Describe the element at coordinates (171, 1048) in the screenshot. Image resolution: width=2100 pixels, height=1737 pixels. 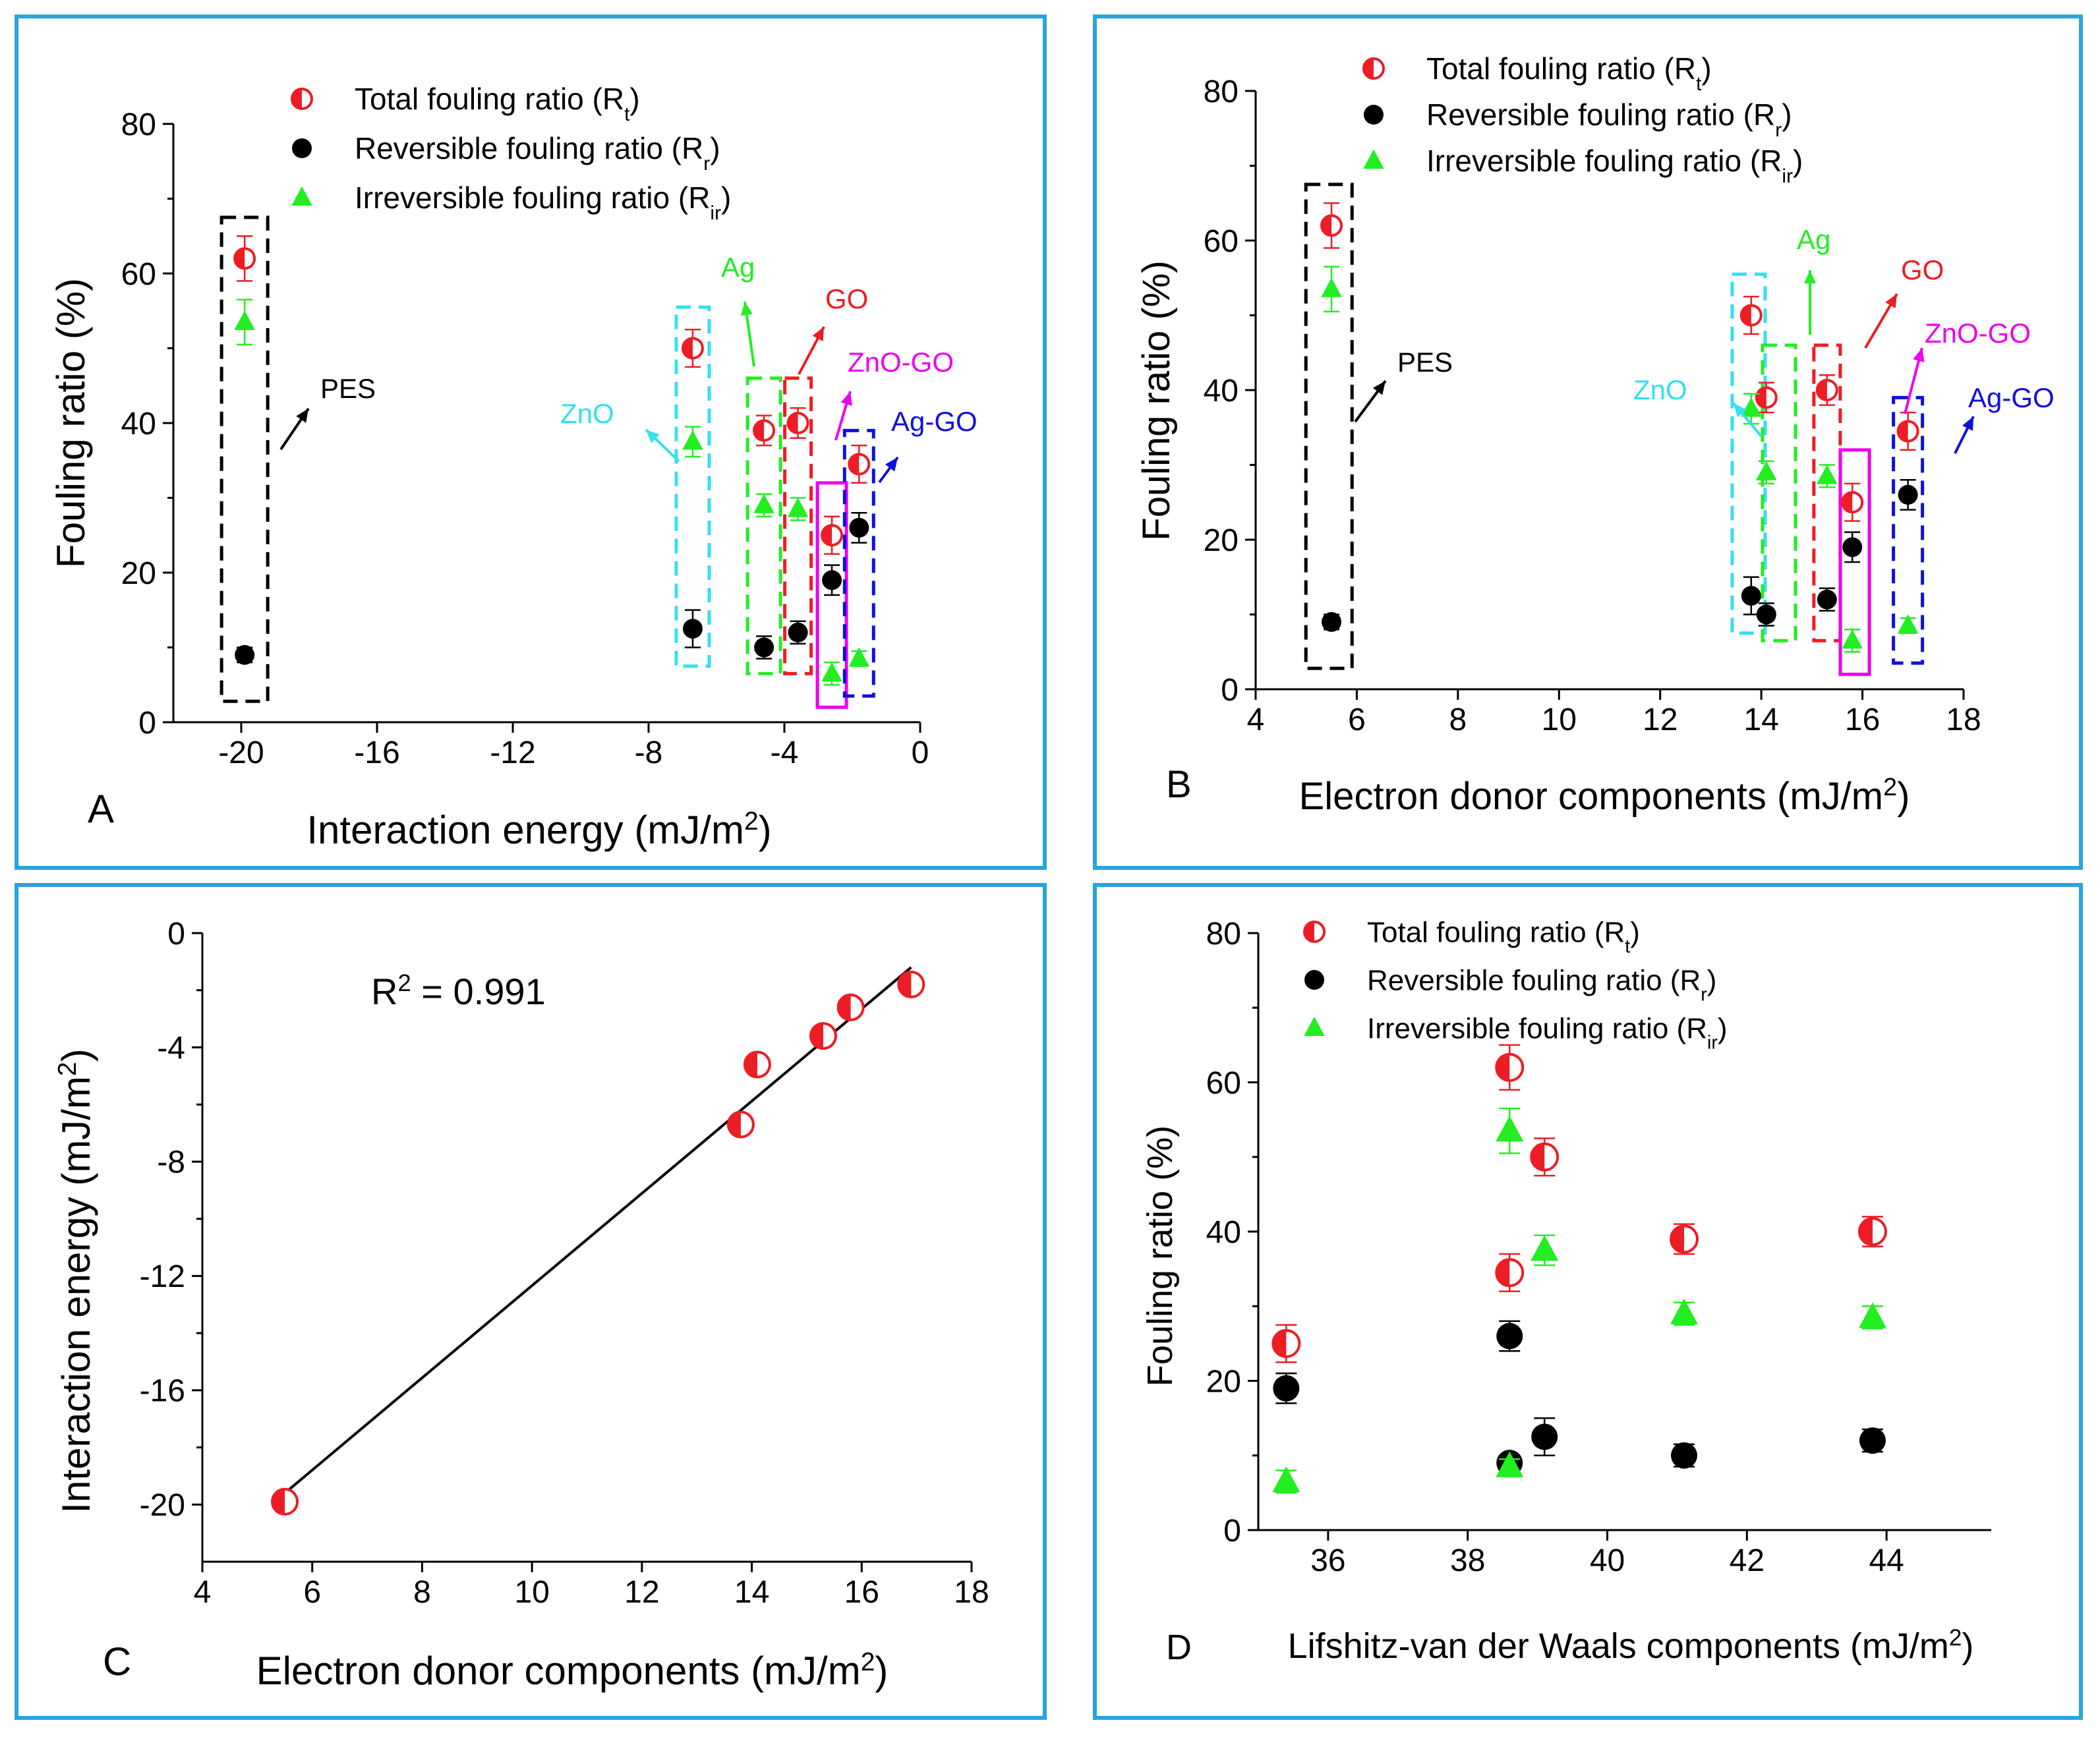
I see `y-tick-label: -4` at that location.